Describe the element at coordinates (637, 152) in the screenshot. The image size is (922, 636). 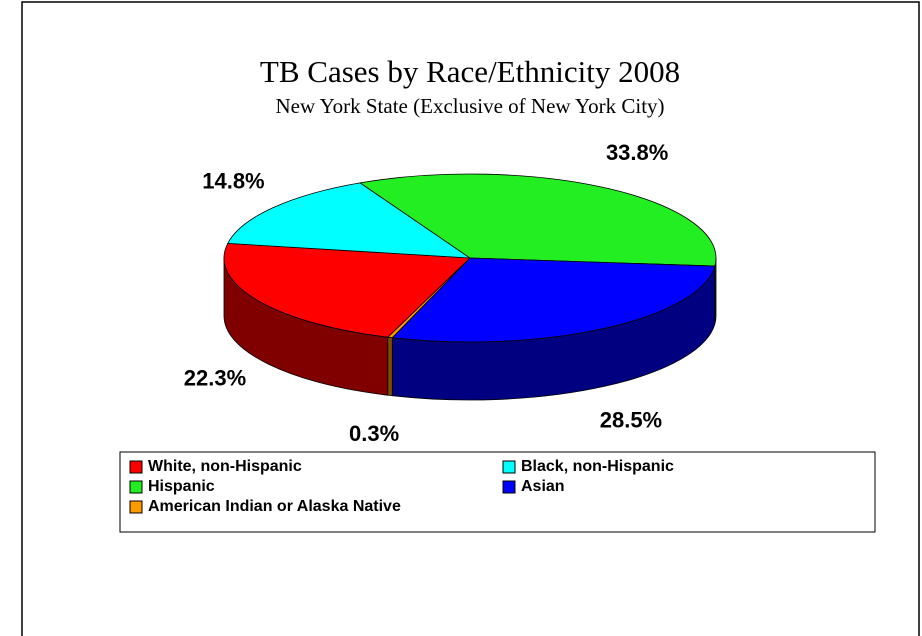
I see `data-label: 33.8%` at that location.